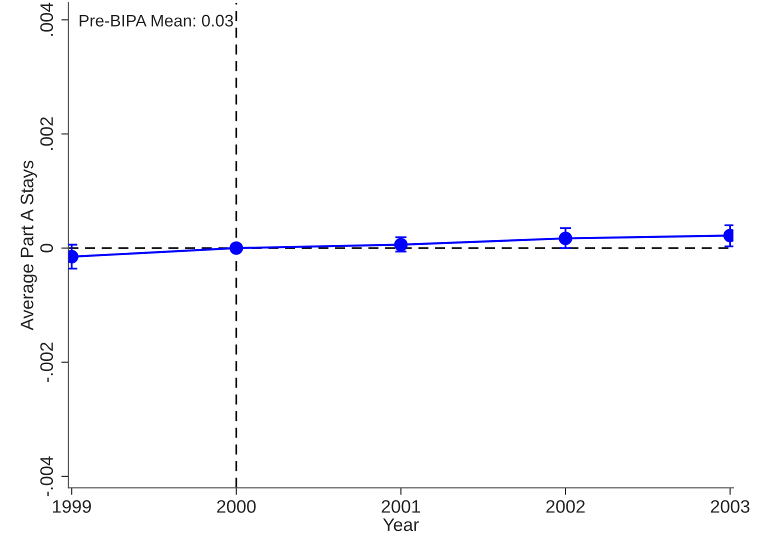 This screenshot has width=760, height=539. I want to click on y-tick-label: .004, so click(47, 19).